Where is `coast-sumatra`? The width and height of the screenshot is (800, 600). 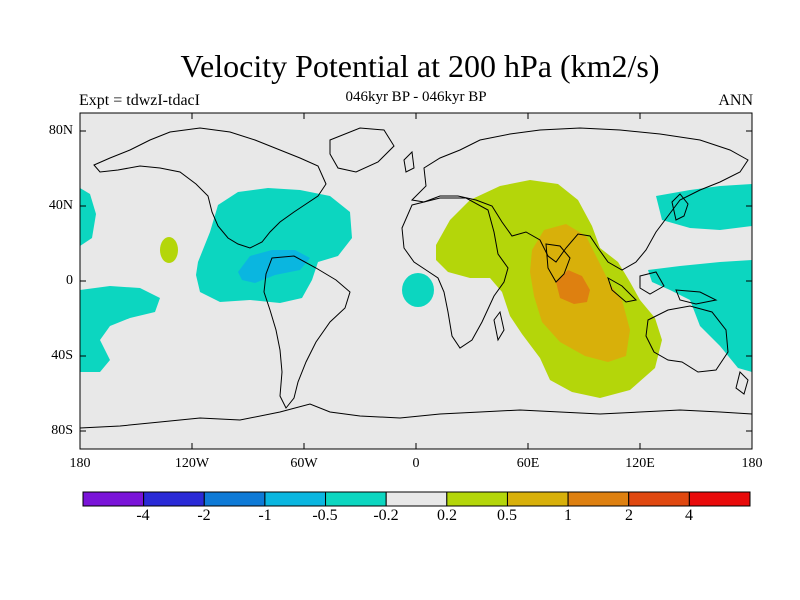 coast-sumatra is located at coordinates (622, 289).